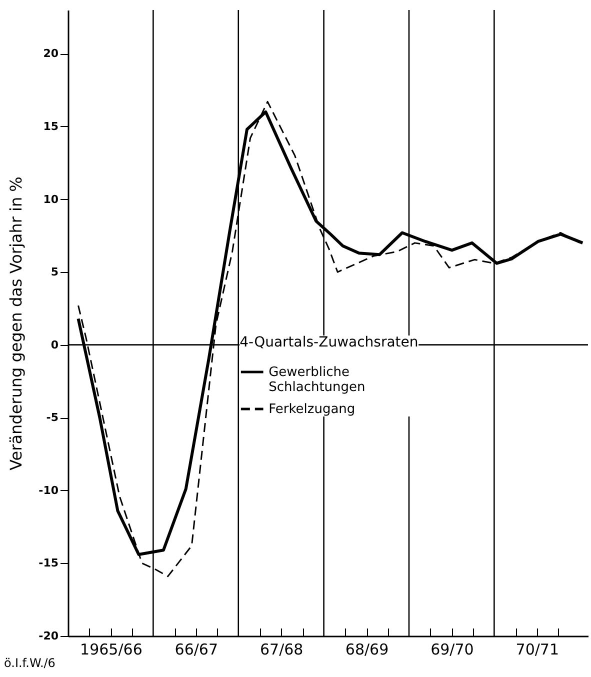 This screenshot has height=677, width=591. I want to click on x-tick-label: 68/69, so click(367, 649).